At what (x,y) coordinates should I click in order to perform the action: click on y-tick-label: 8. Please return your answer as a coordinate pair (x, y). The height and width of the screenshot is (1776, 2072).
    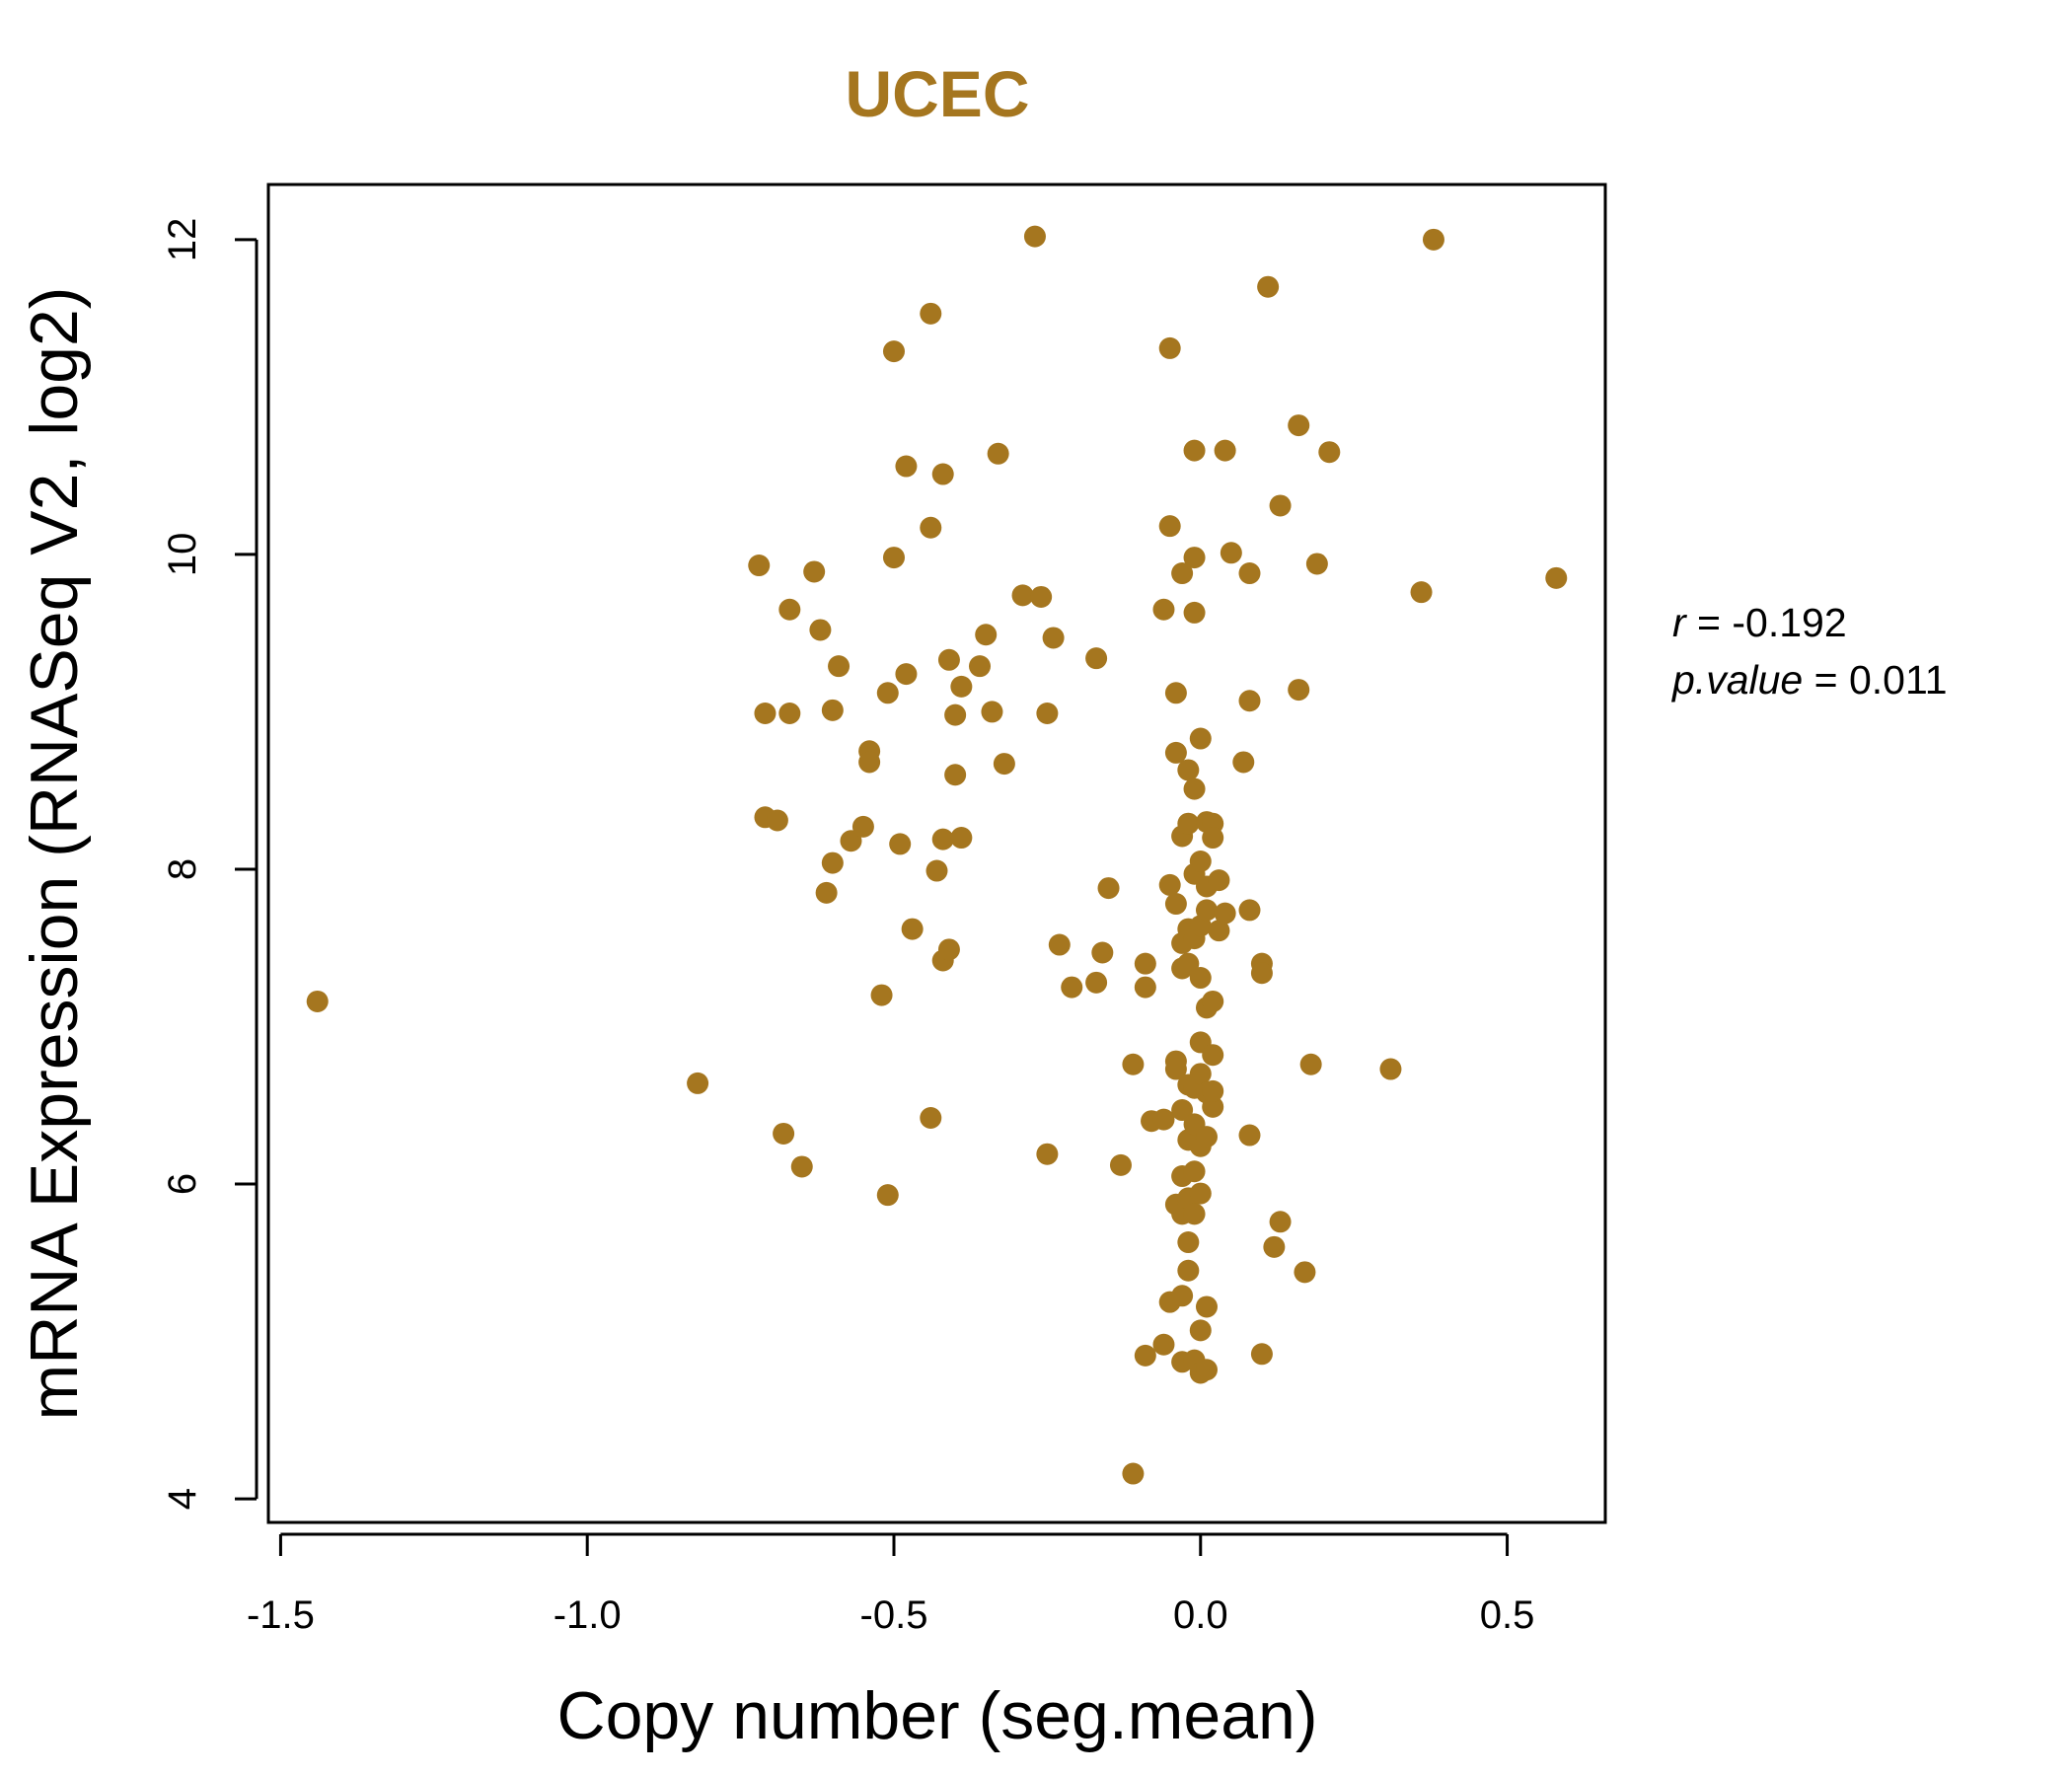
    Looking at the image, I should click on (182, 869).